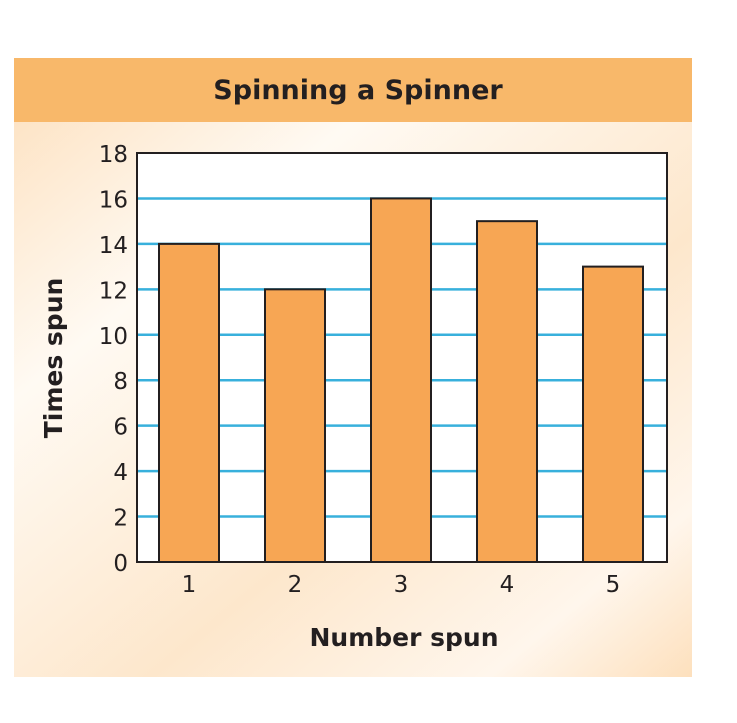 The image size is (737, 723). Describe the element at coordinates (358, 90) in the screenshot. I see `chart-title: Spinning a Spinner` at that location.